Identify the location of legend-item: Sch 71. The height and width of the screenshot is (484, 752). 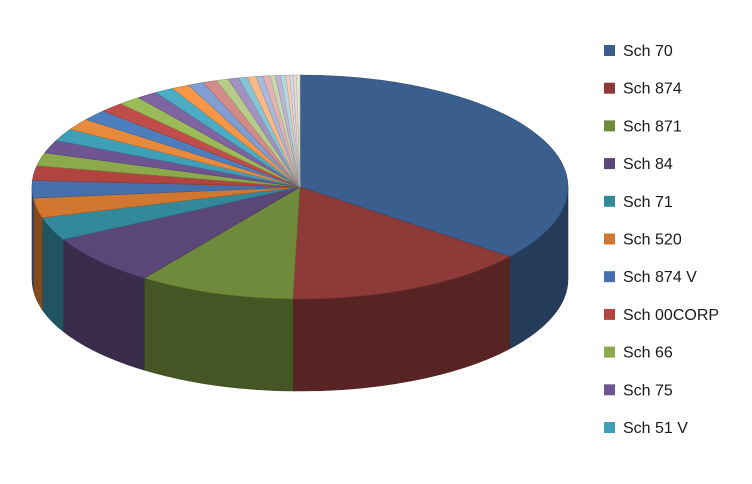
(638, 202).